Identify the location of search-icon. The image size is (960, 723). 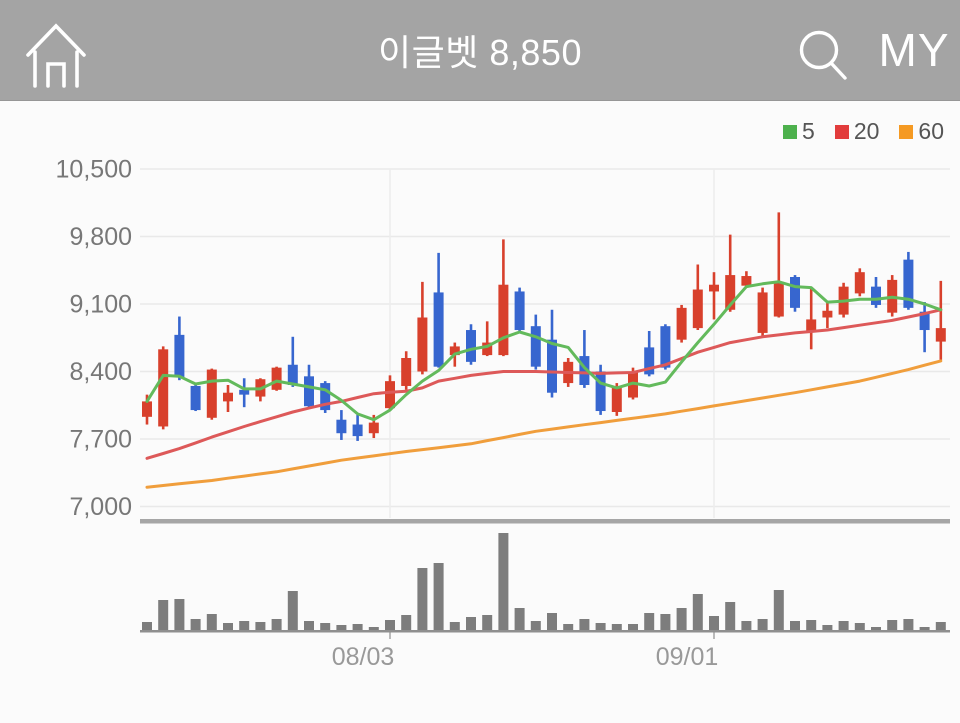
(823, 59).